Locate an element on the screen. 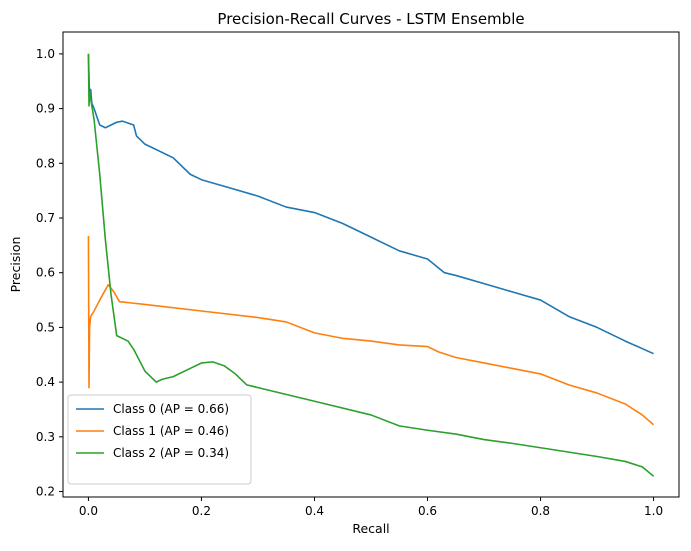  x-tick-label: 0.8 is located at coordinates (540, 511).